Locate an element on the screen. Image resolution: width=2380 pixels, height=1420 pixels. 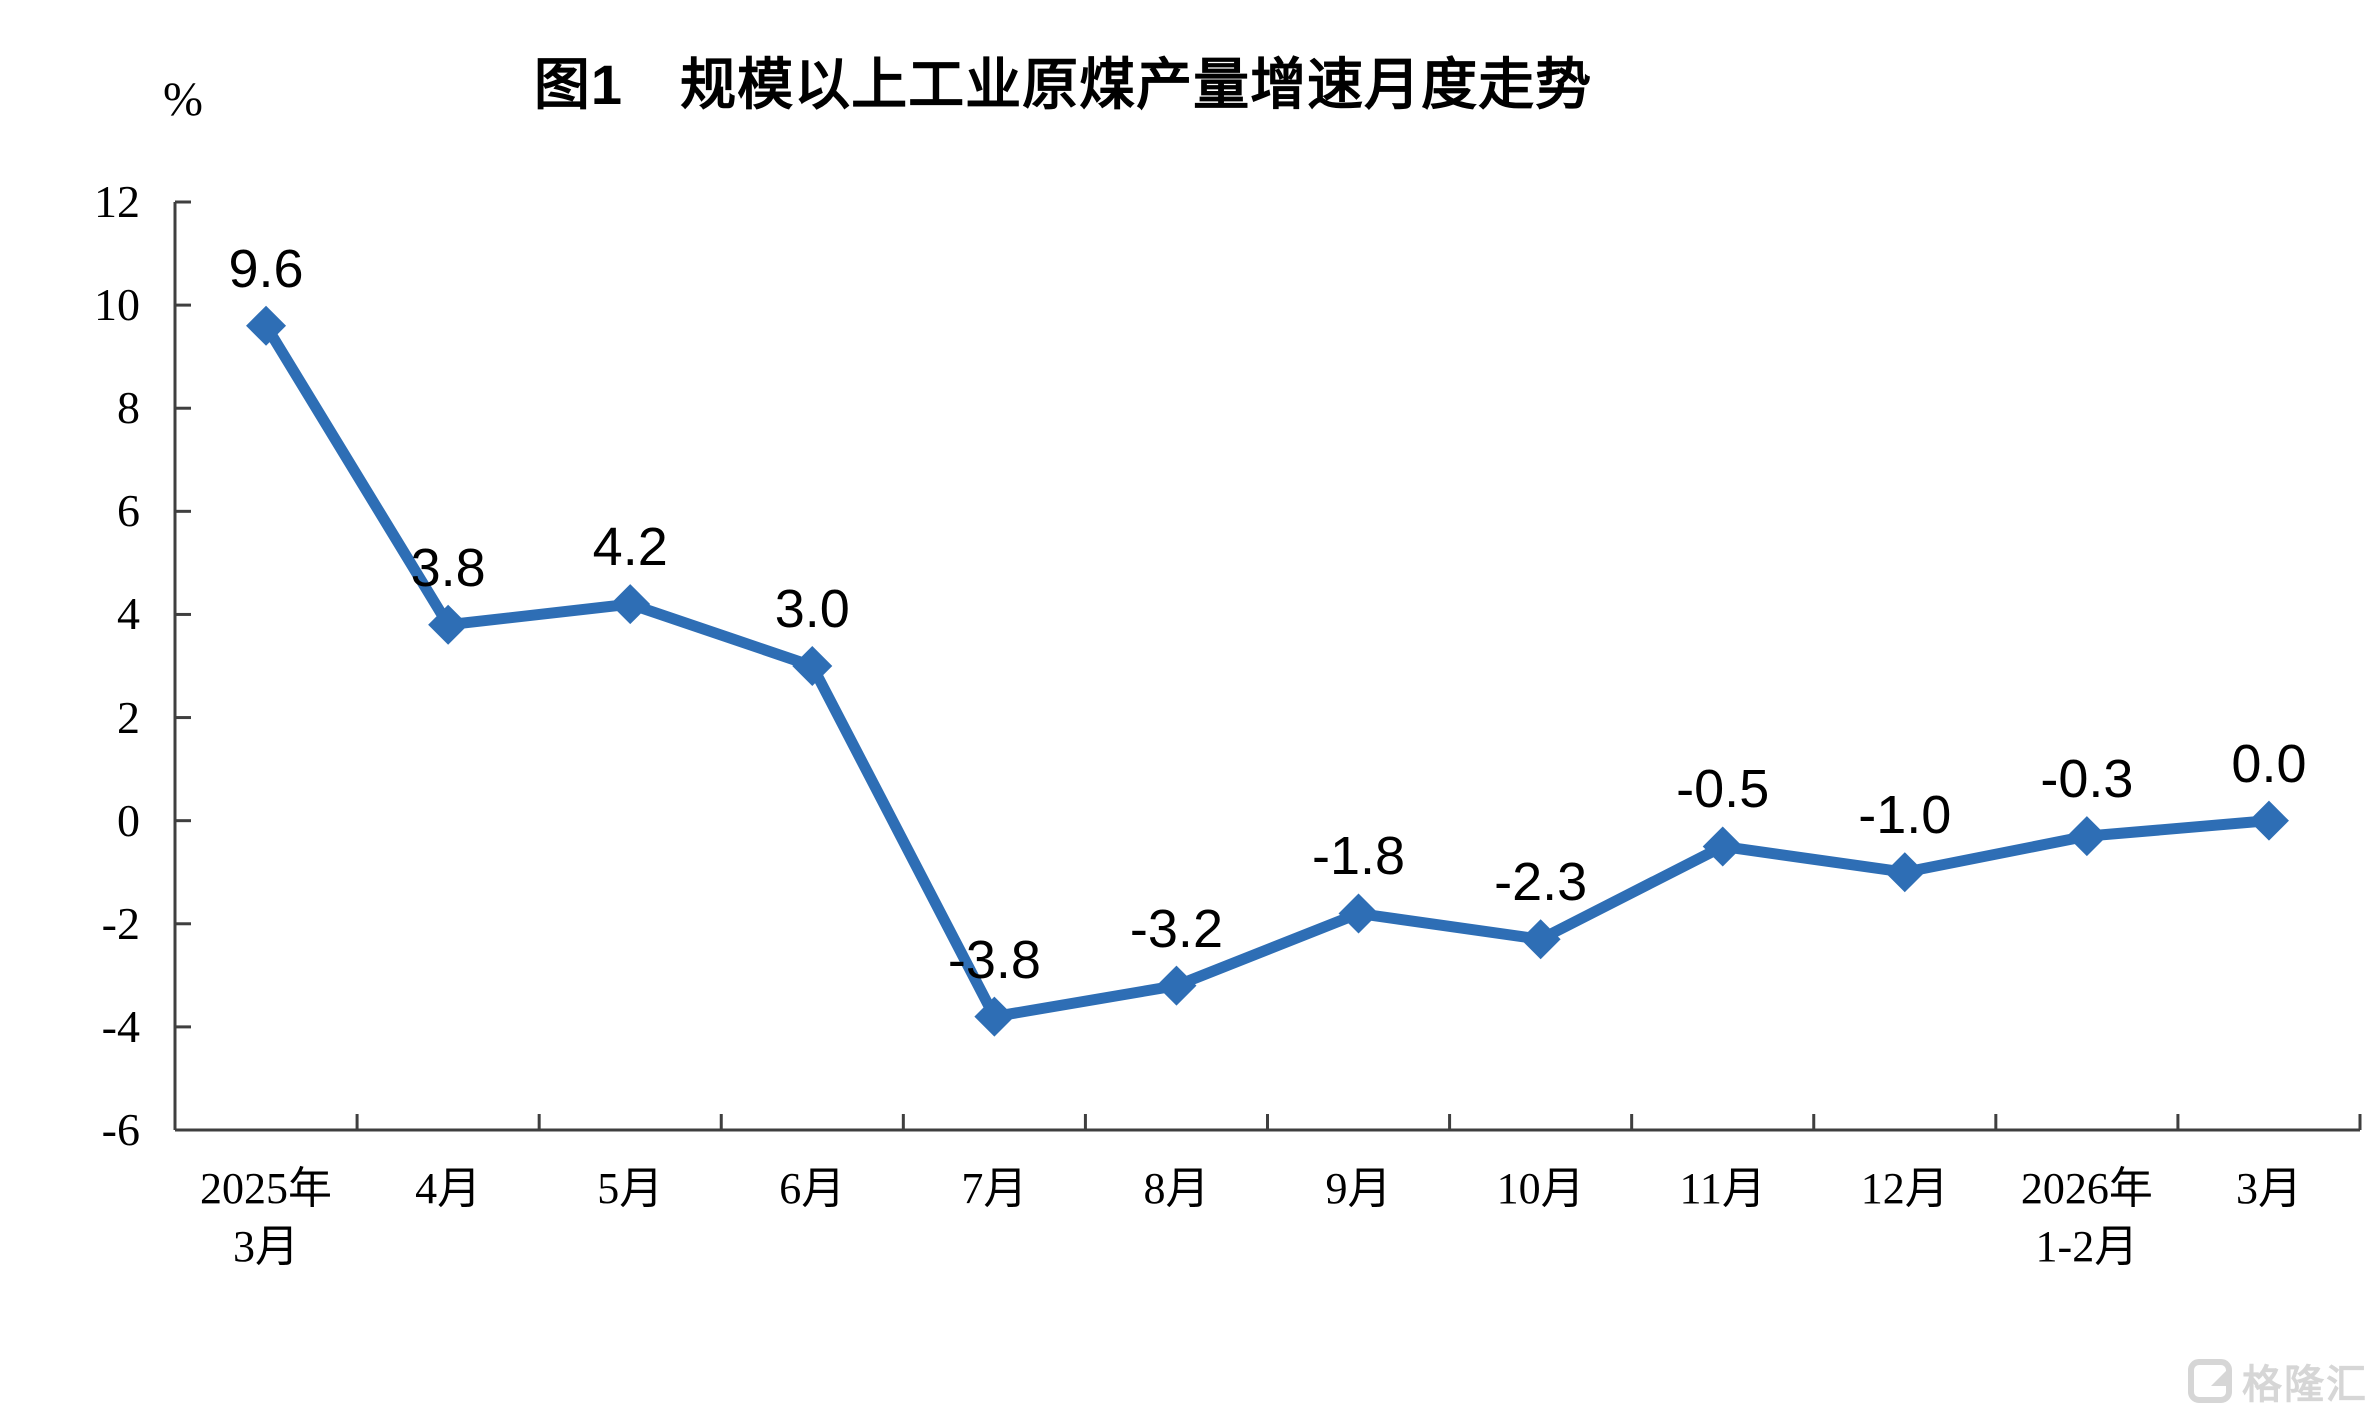
gelonghui-watermark: 格隆汇 is located at coordinates (2277, 1381).